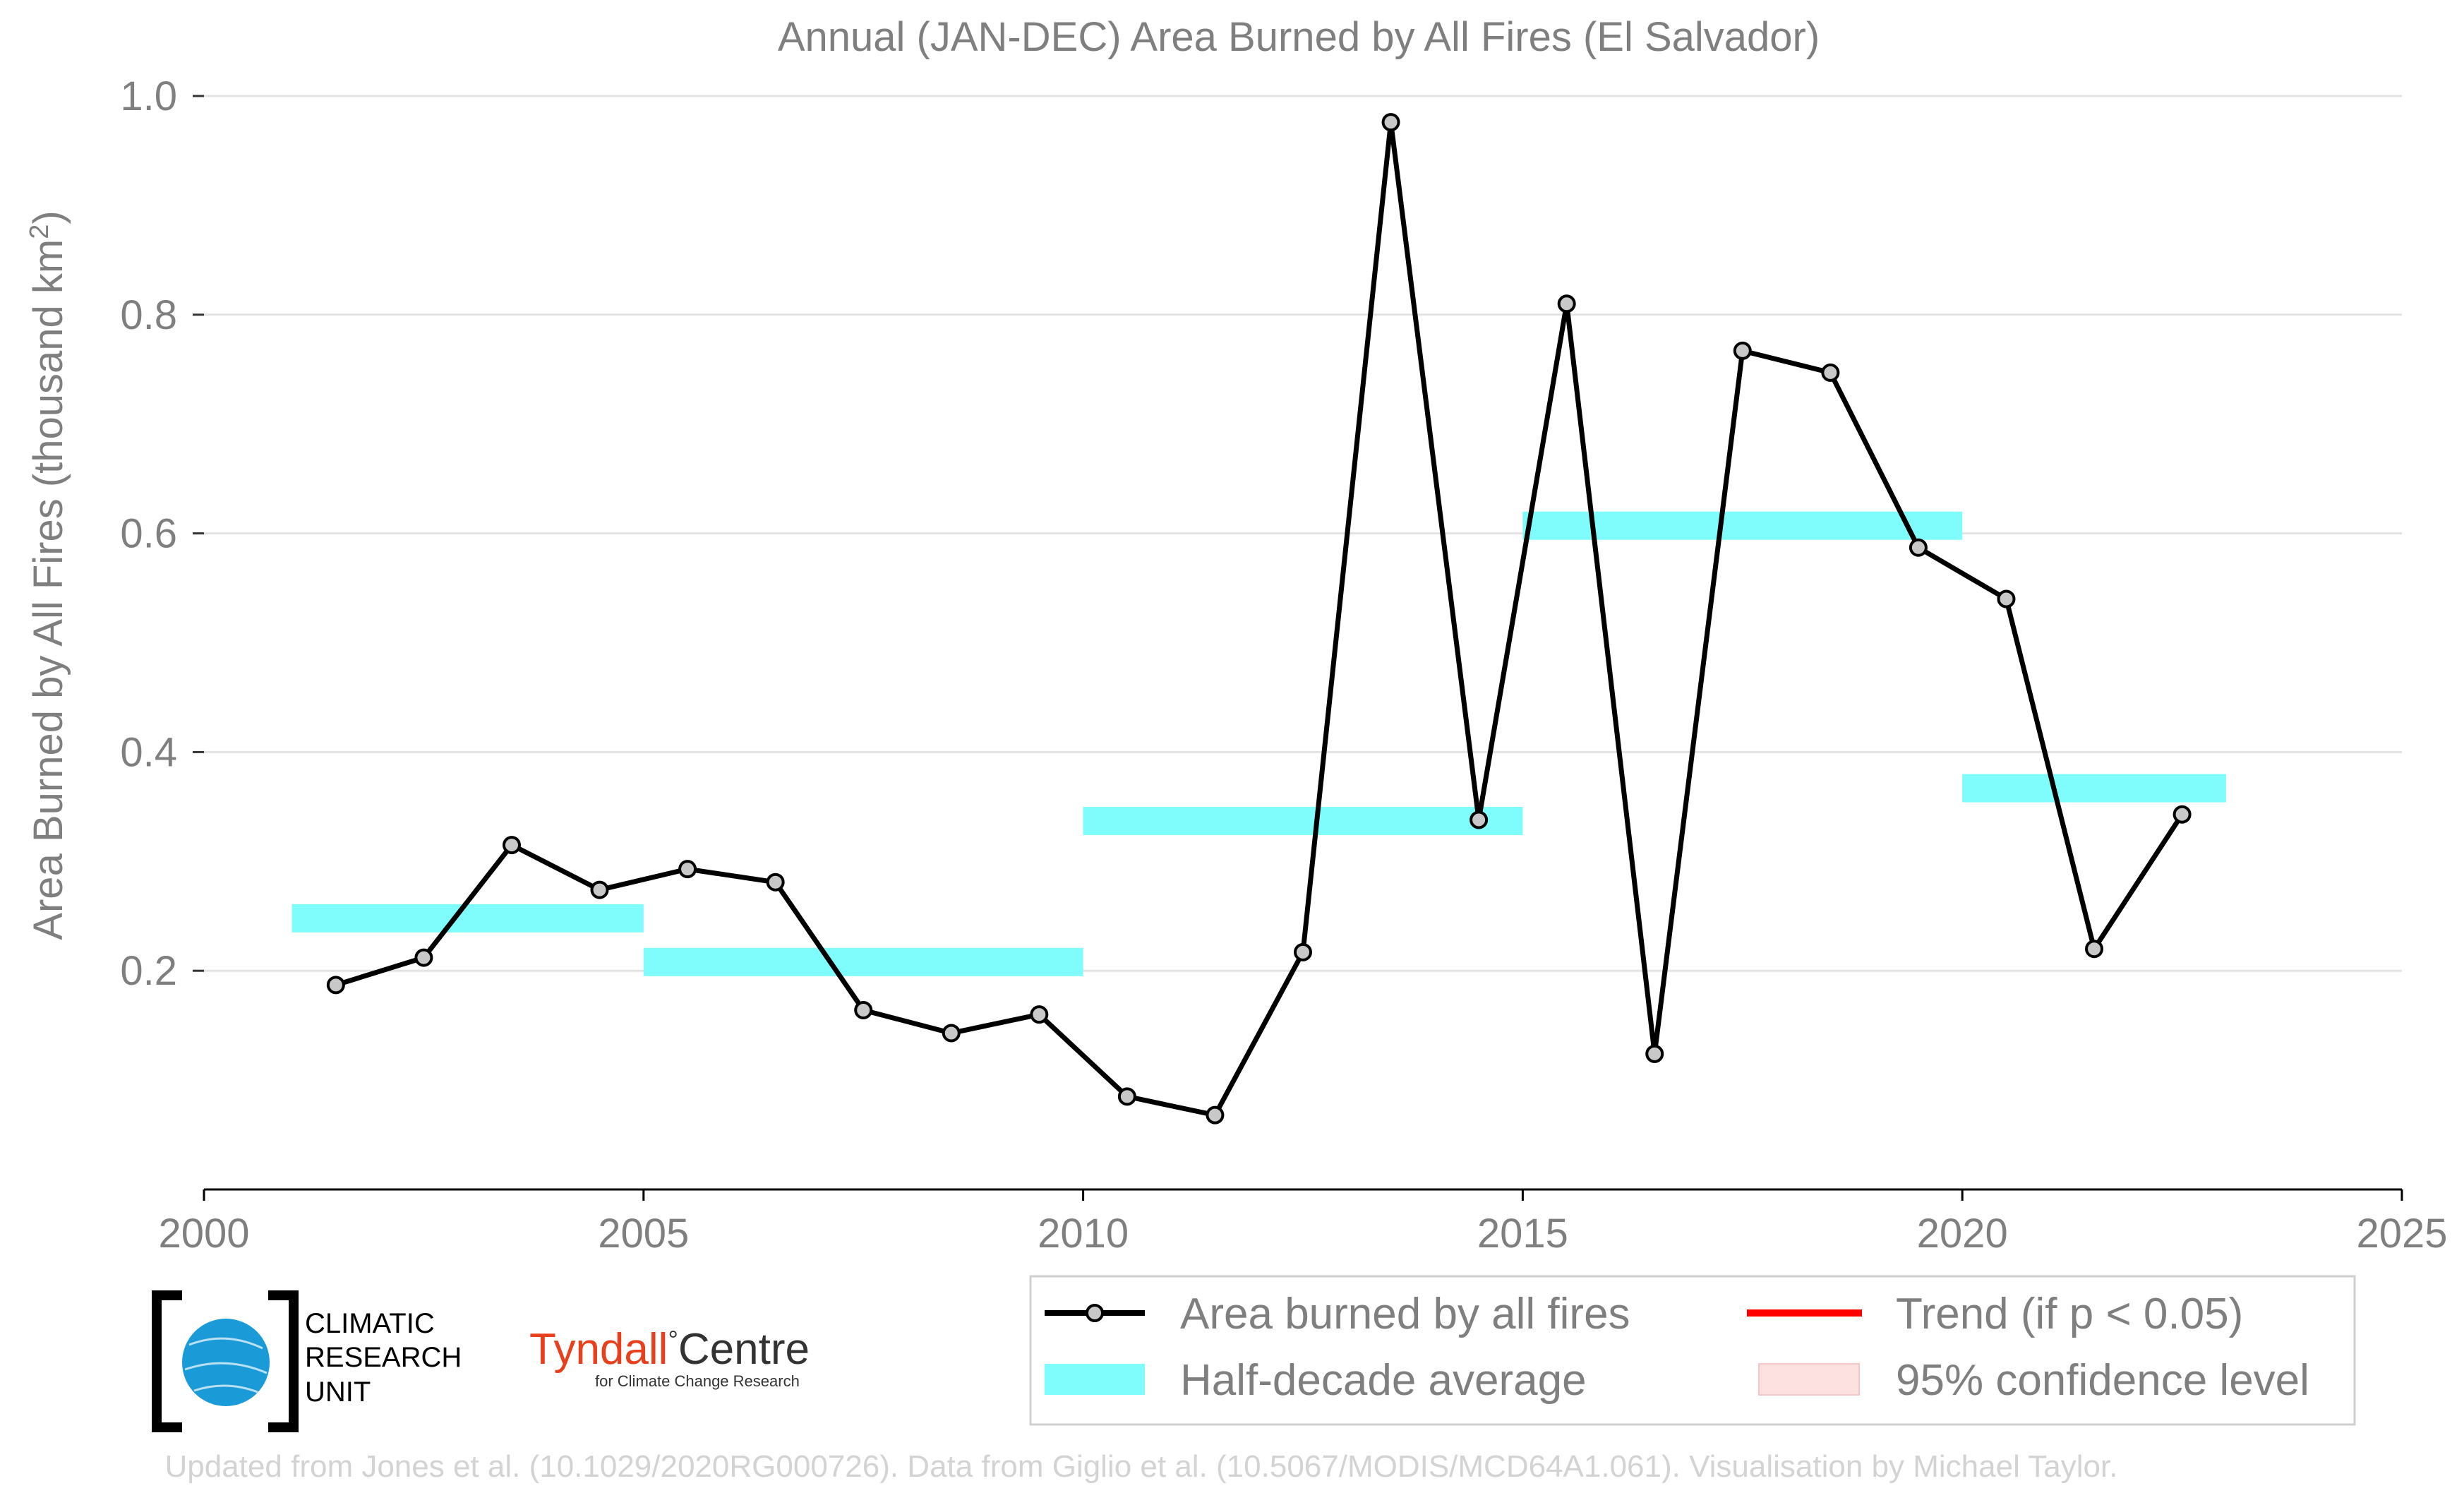 This screenshot has height=1505, width=2464. What do you see at coordinates (203, 1234) in the screenshot?
I see `x-tick-label: 2000` at bounding box center [203, 1234].